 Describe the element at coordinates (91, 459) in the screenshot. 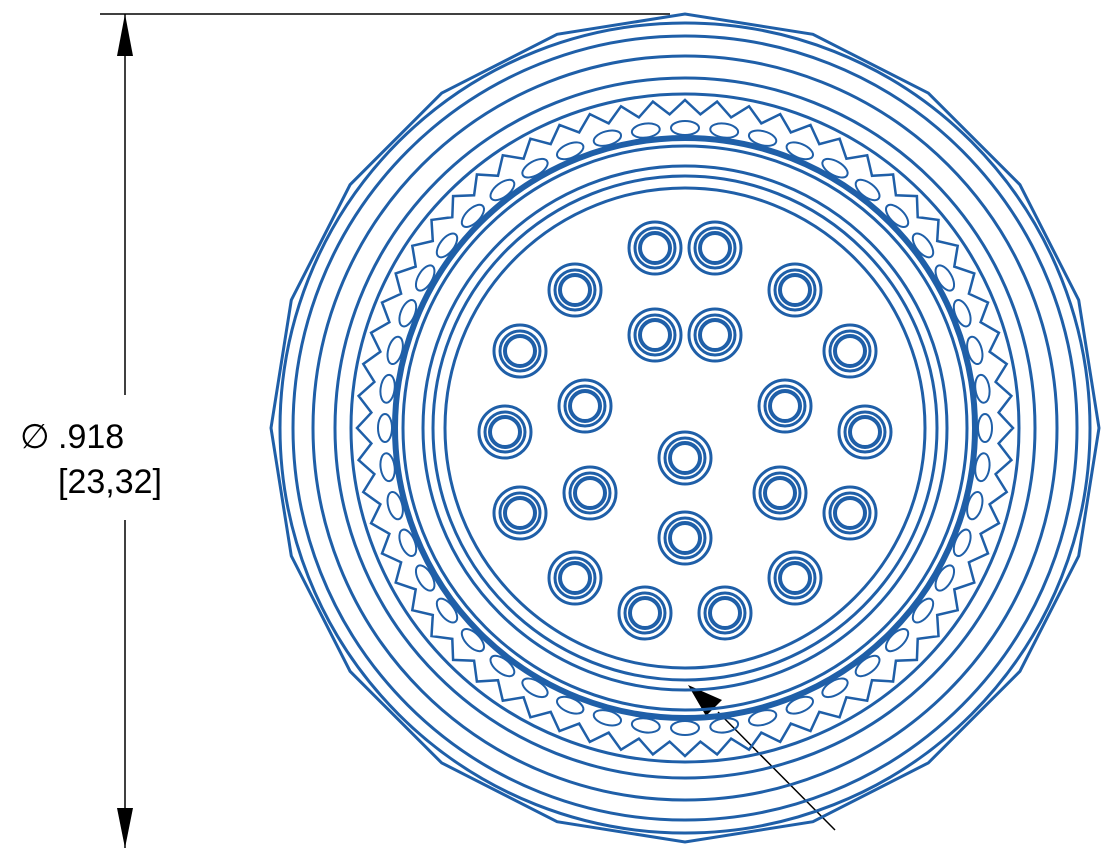

I see `dimension-label: ∅ .918 [23,32]` at that location.